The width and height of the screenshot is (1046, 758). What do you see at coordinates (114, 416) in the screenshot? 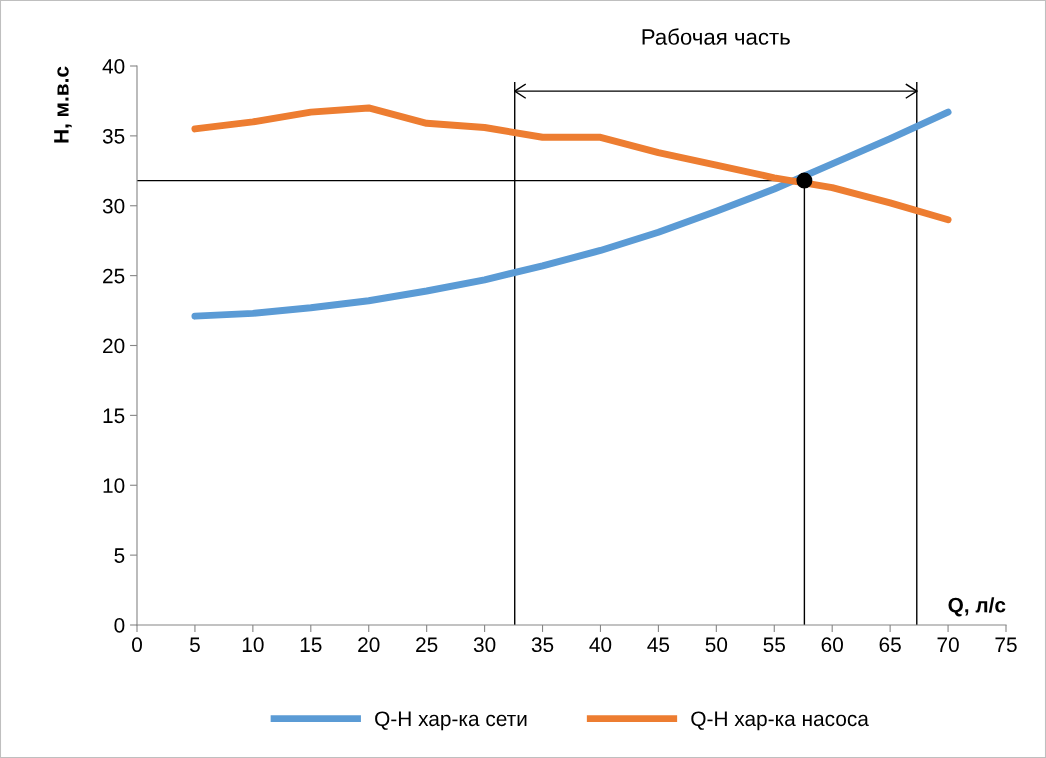
I see `y-tick-label: 15` at bounding box center [114, 416].